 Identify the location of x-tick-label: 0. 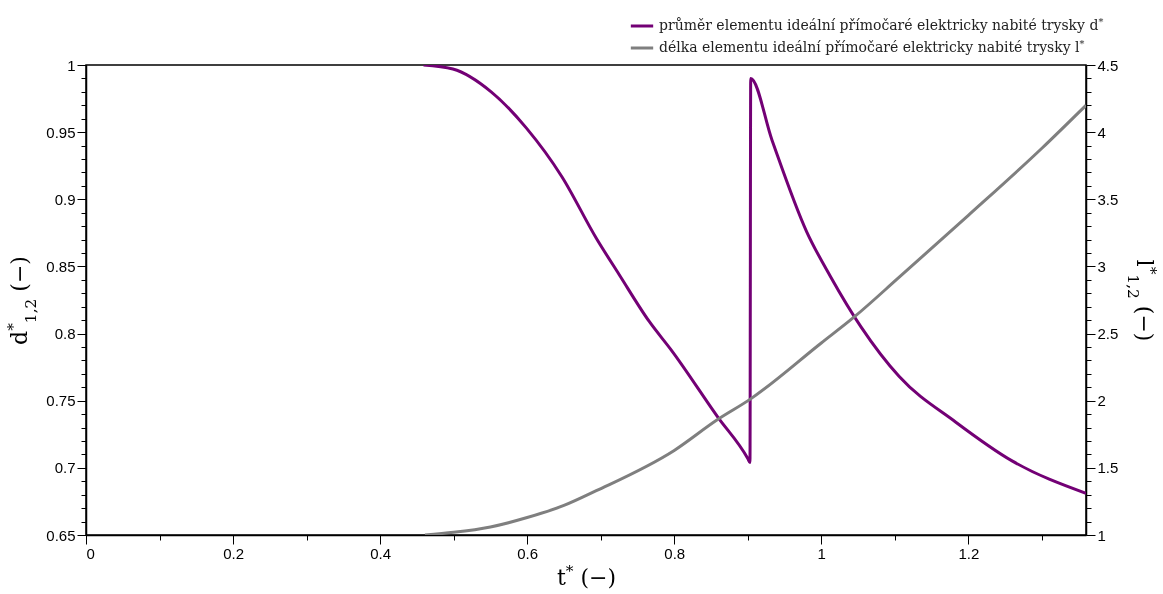
(90, 553).